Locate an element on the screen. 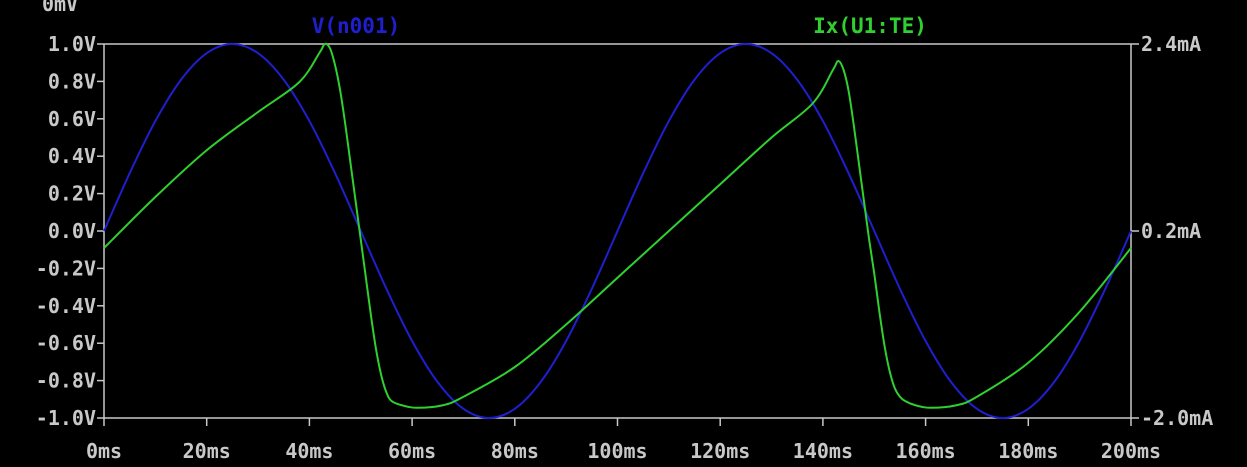  series-label-1: Ix(U1:TE) is located at coordinates (870, 26).